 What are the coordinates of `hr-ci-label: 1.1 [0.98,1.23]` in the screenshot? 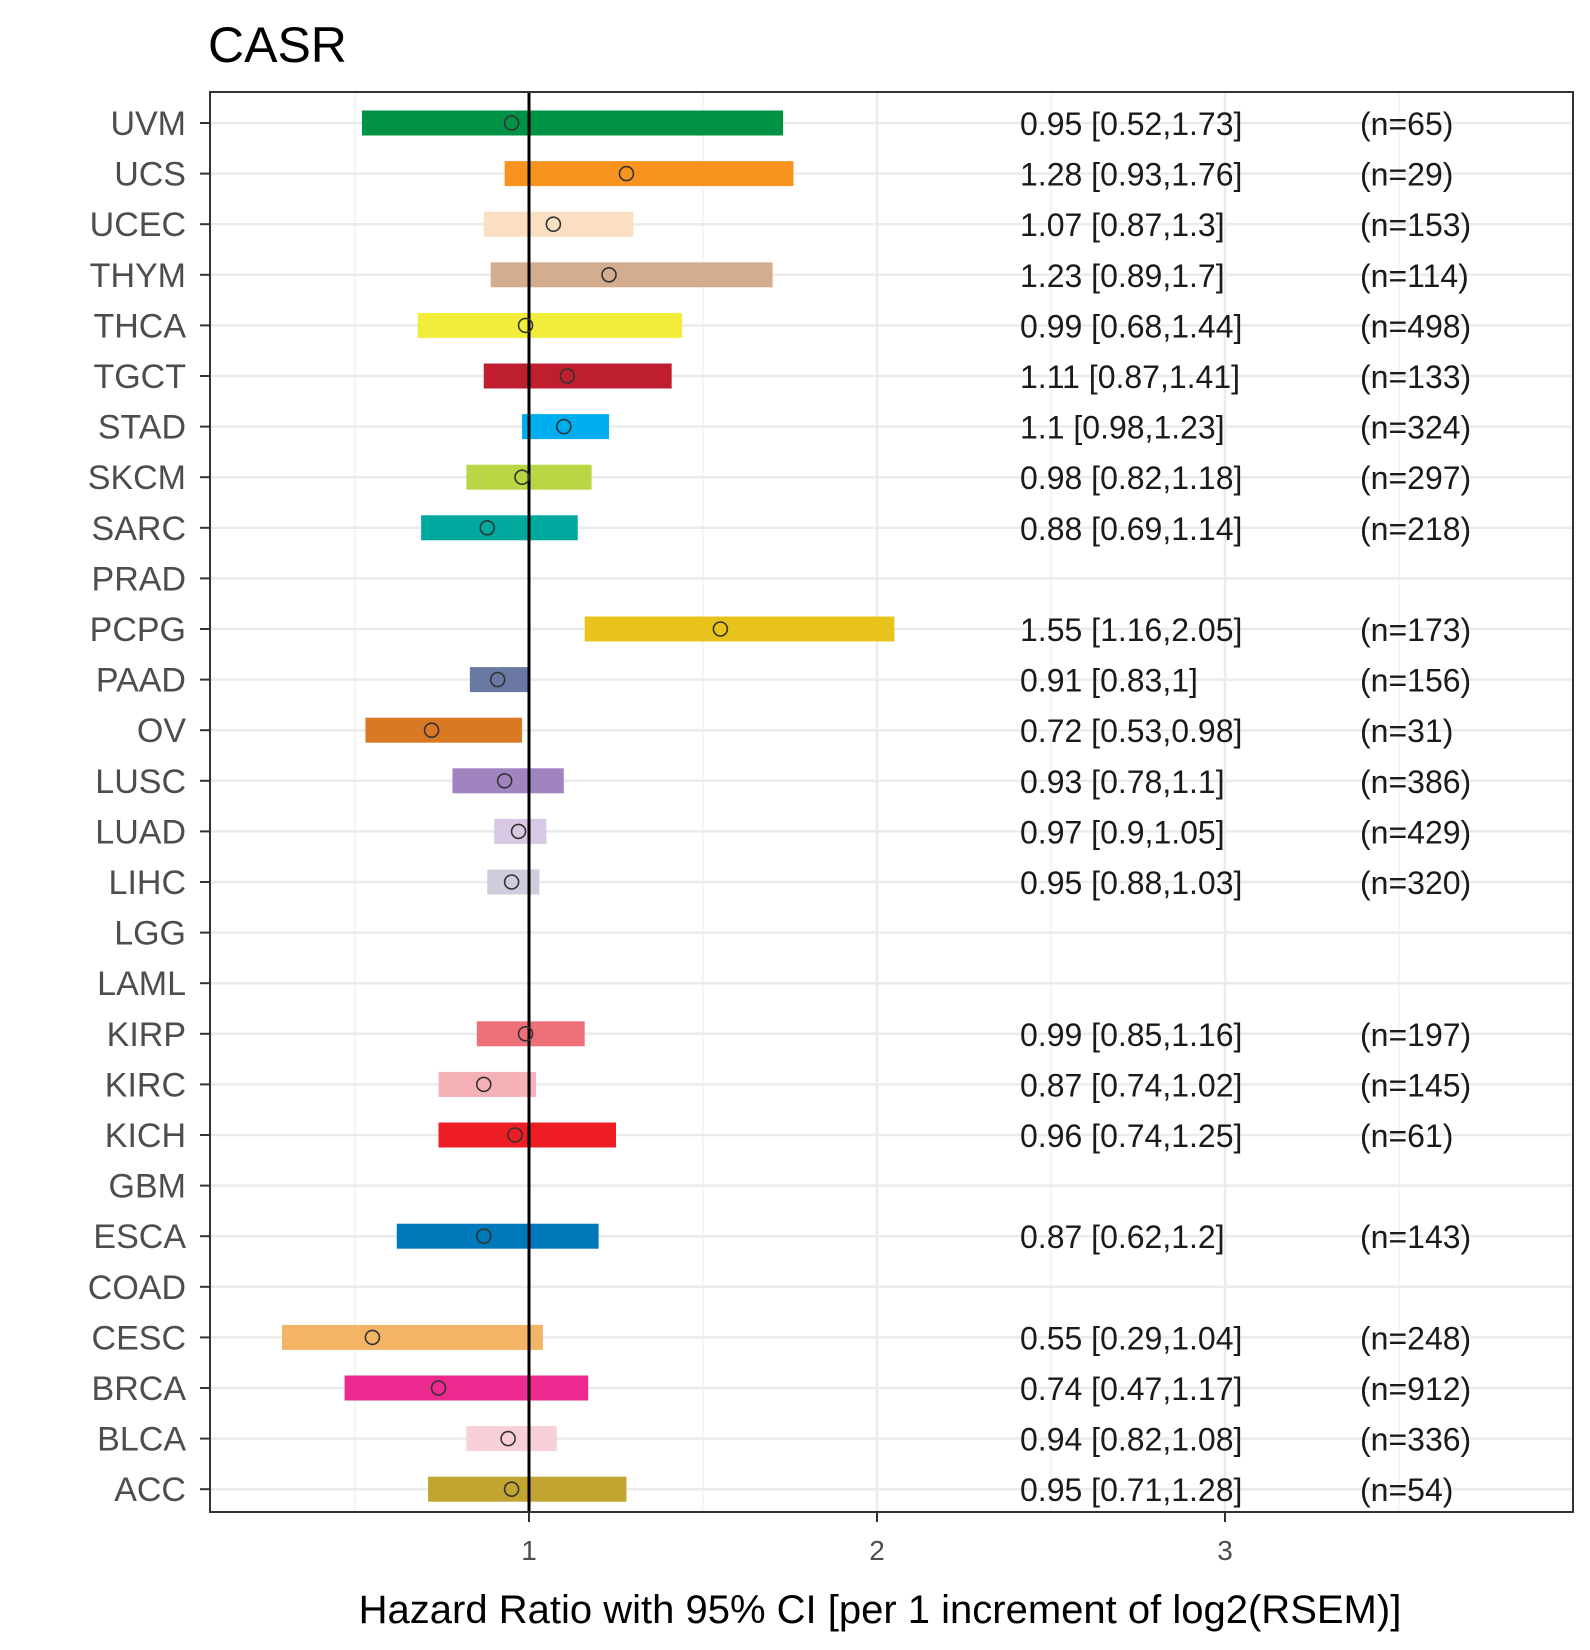 It's located at (1122, 428).